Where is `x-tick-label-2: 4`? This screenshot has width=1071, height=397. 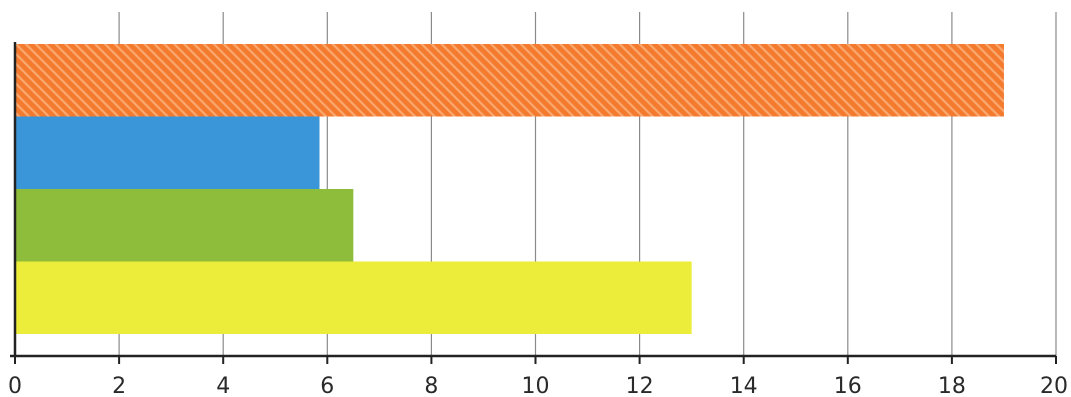
x-tick-label-2: 4 is located at coordinates (223, 385).